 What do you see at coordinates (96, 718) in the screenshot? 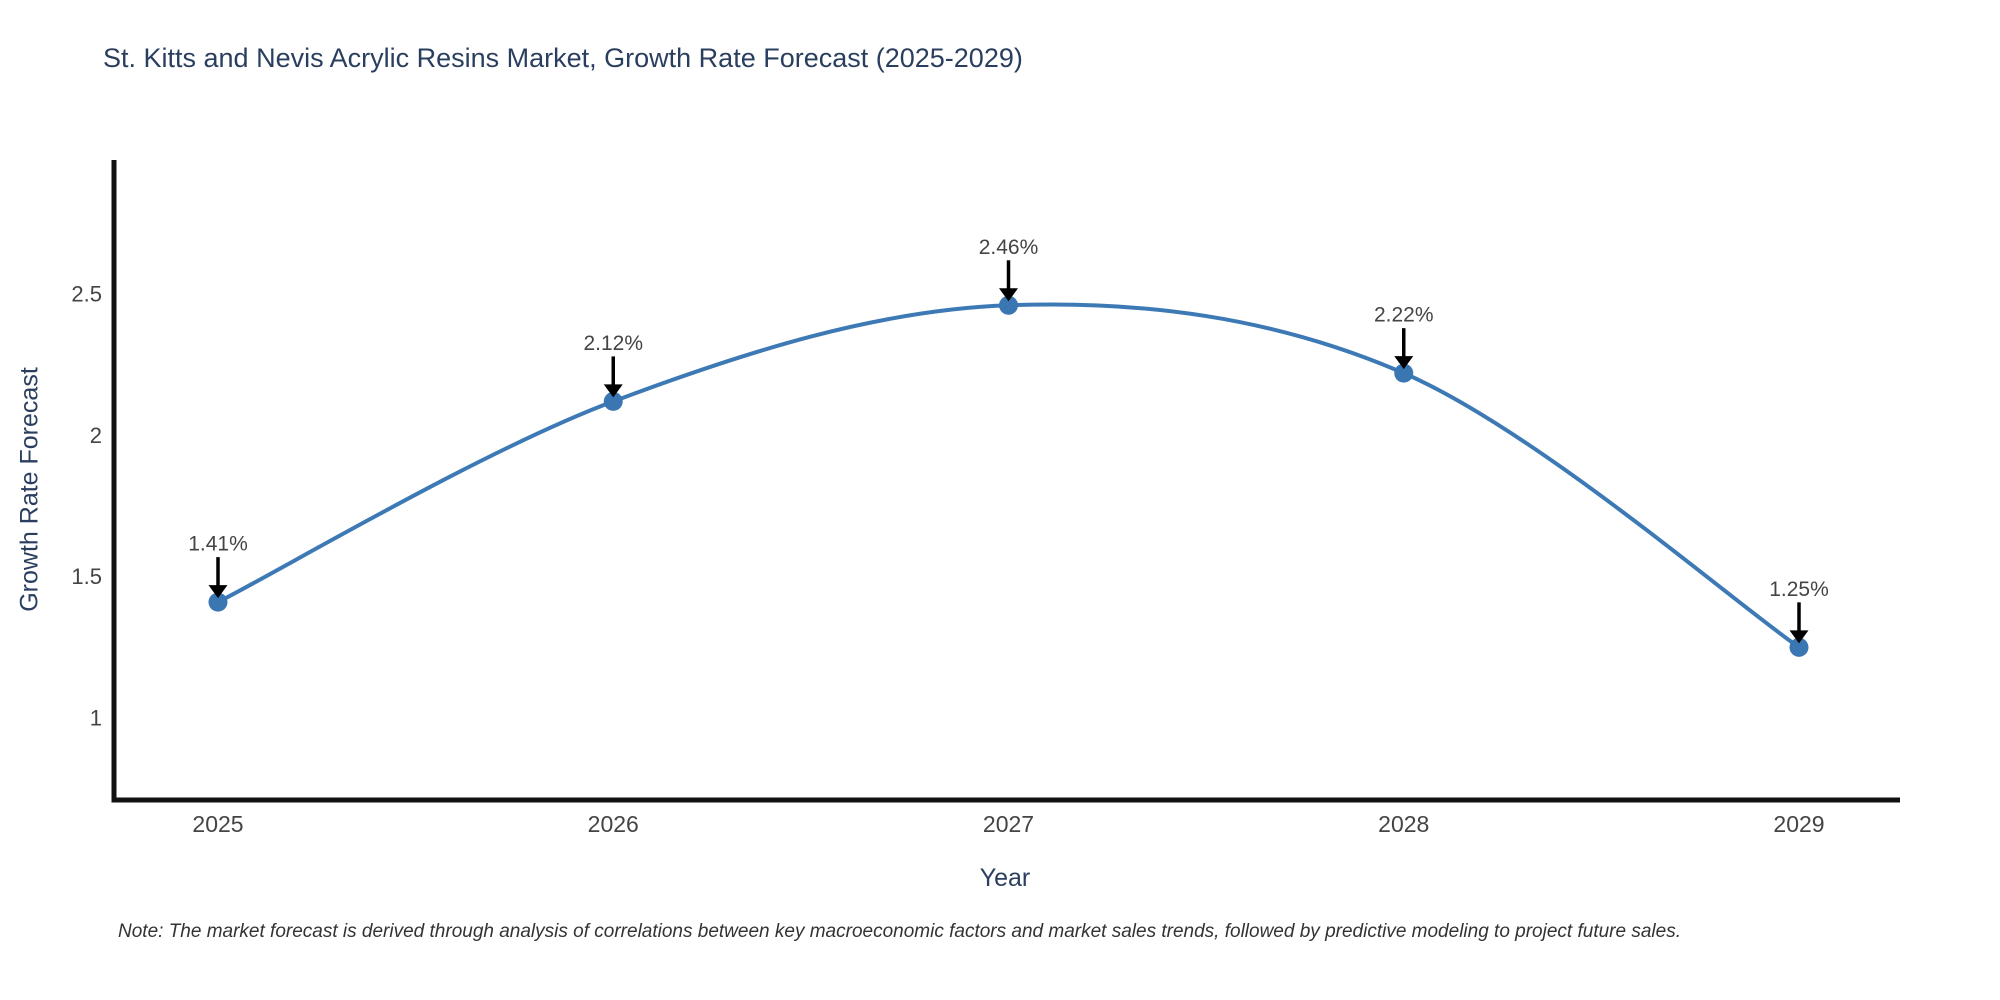
I see `y-tick-label: 1` at bounding box center [96, 718].